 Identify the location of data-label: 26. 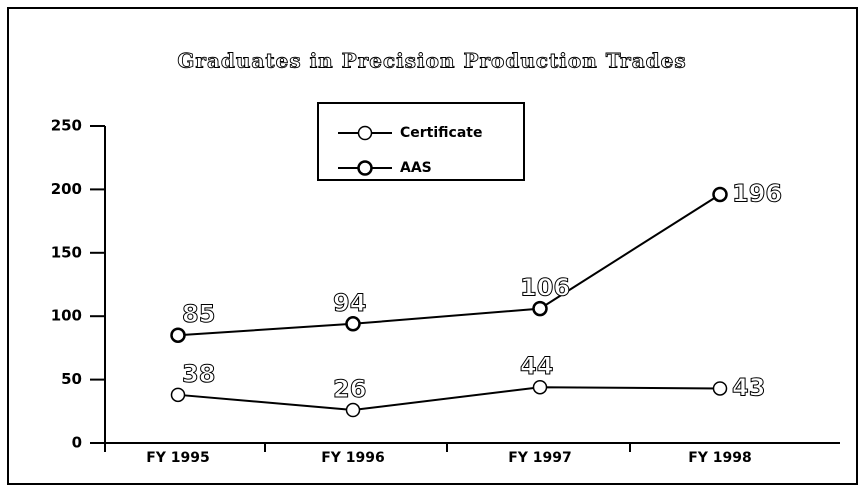
(349, 389).